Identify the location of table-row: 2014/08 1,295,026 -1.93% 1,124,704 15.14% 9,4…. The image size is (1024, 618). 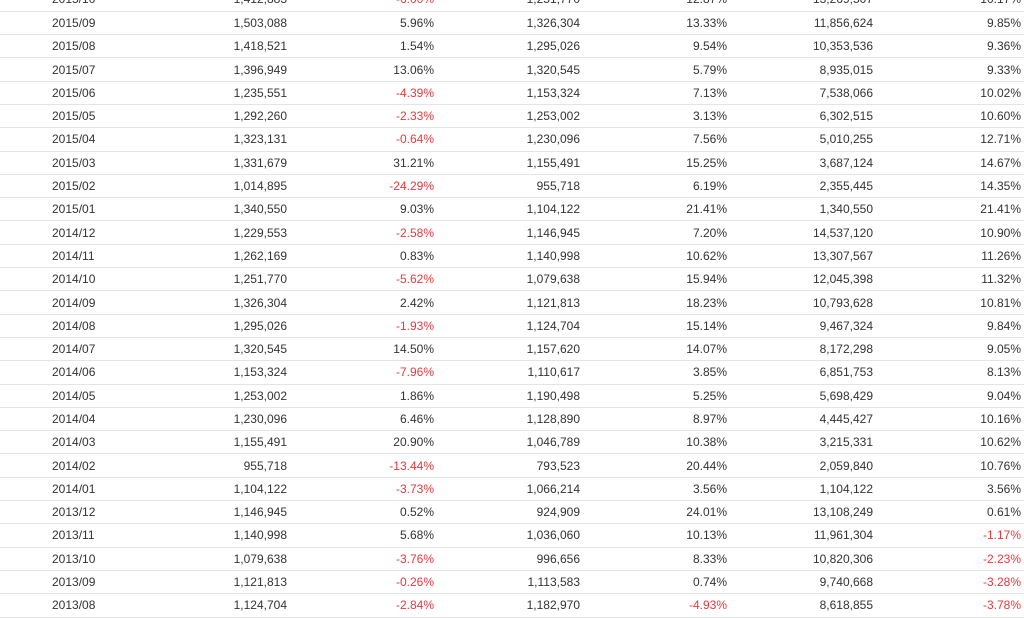
(512, 326).